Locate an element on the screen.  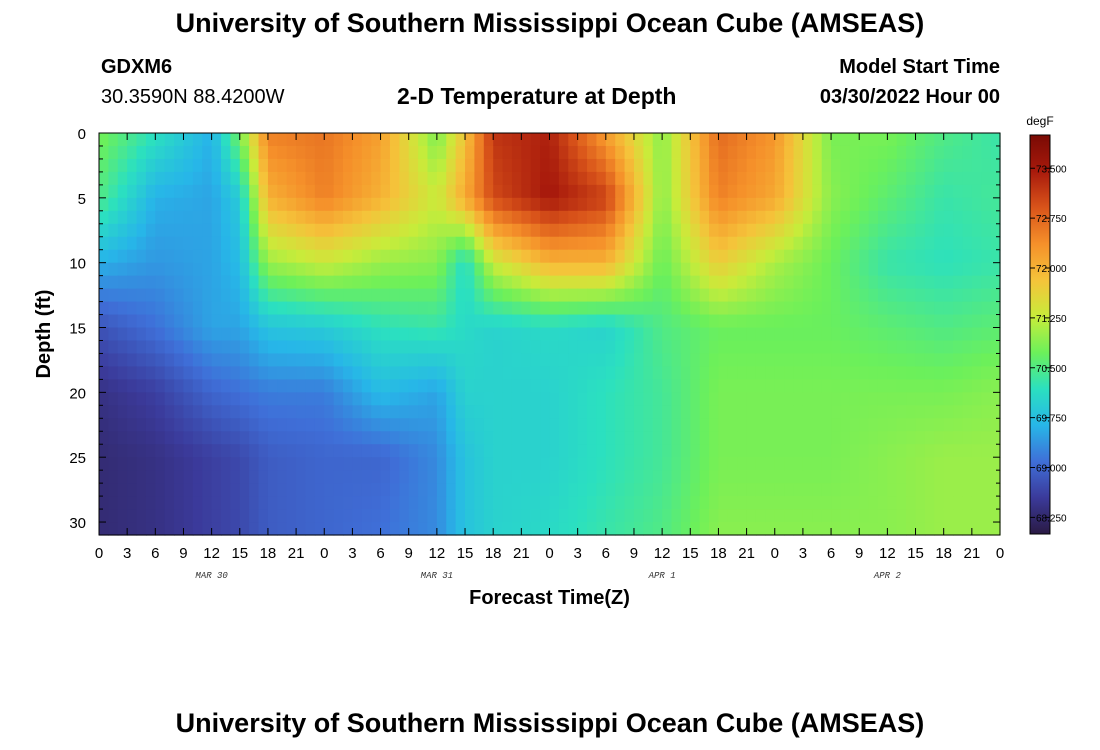
x-tick-label: 3 is located at coordinates (577, 553).